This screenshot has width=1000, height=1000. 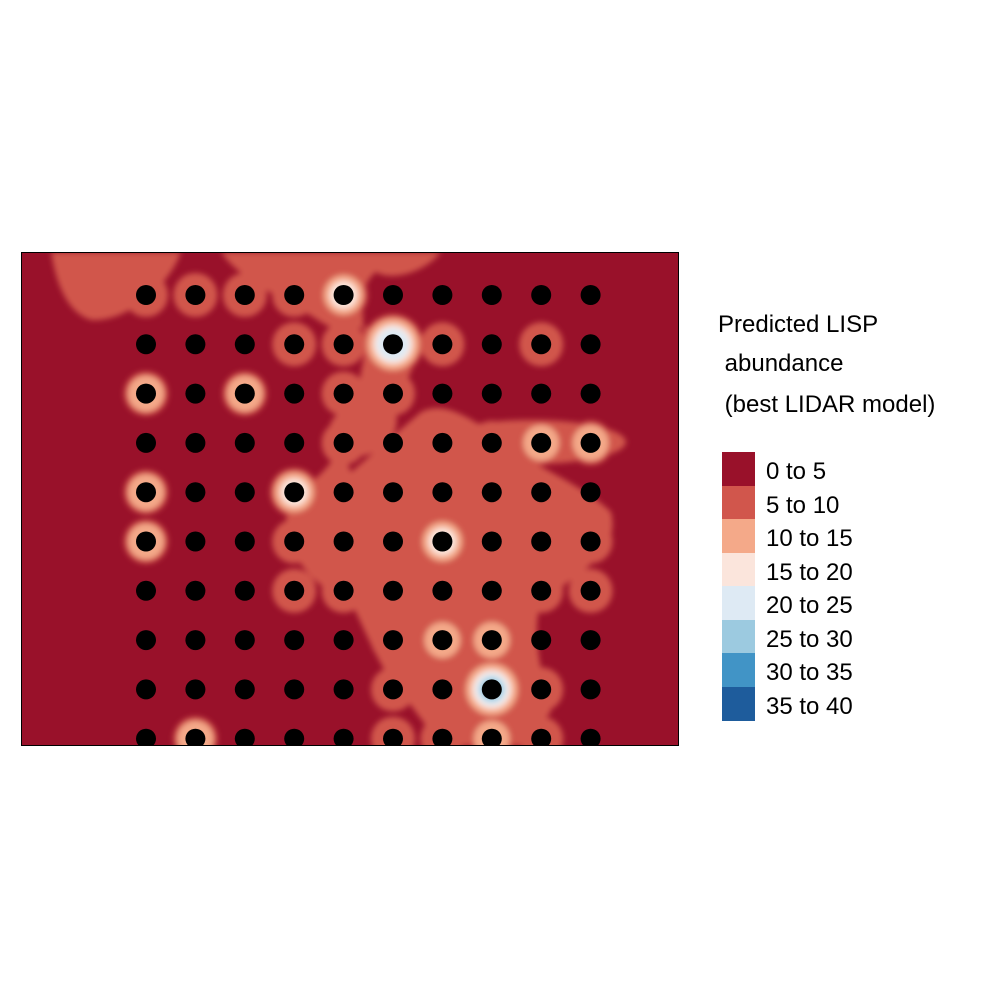 I want to click on survey-point-r1-c2, so click(x=244, y=344).